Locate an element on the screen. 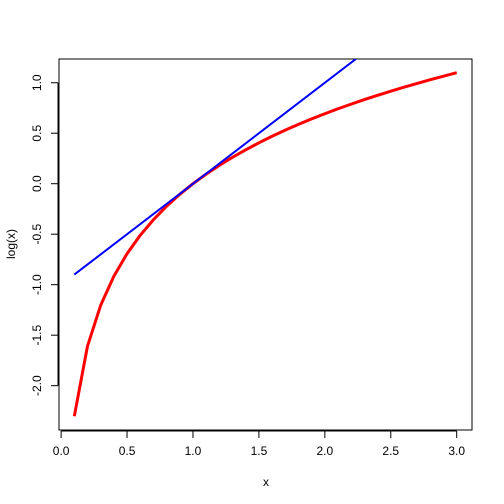 The image size is (504, 504). y-tick-label: -1.5 is located at coordinates (37, 335).